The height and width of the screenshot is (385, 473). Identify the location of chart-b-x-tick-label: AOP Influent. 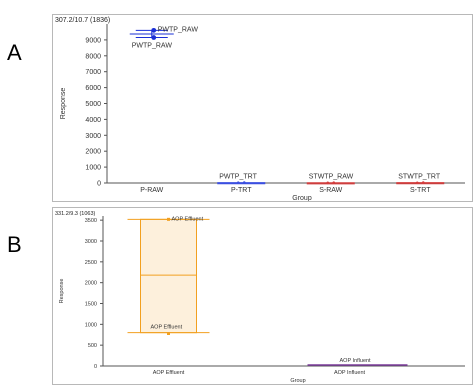
(350, 373).